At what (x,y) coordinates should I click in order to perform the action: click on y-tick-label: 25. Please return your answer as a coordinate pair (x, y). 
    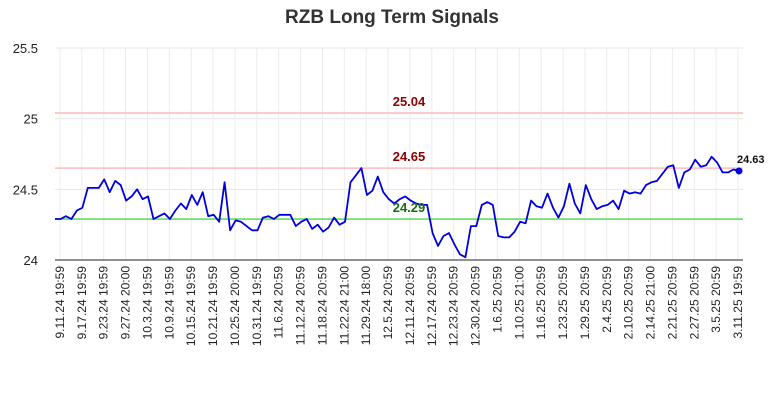
    Looking at the image, I should click on (31, 119).